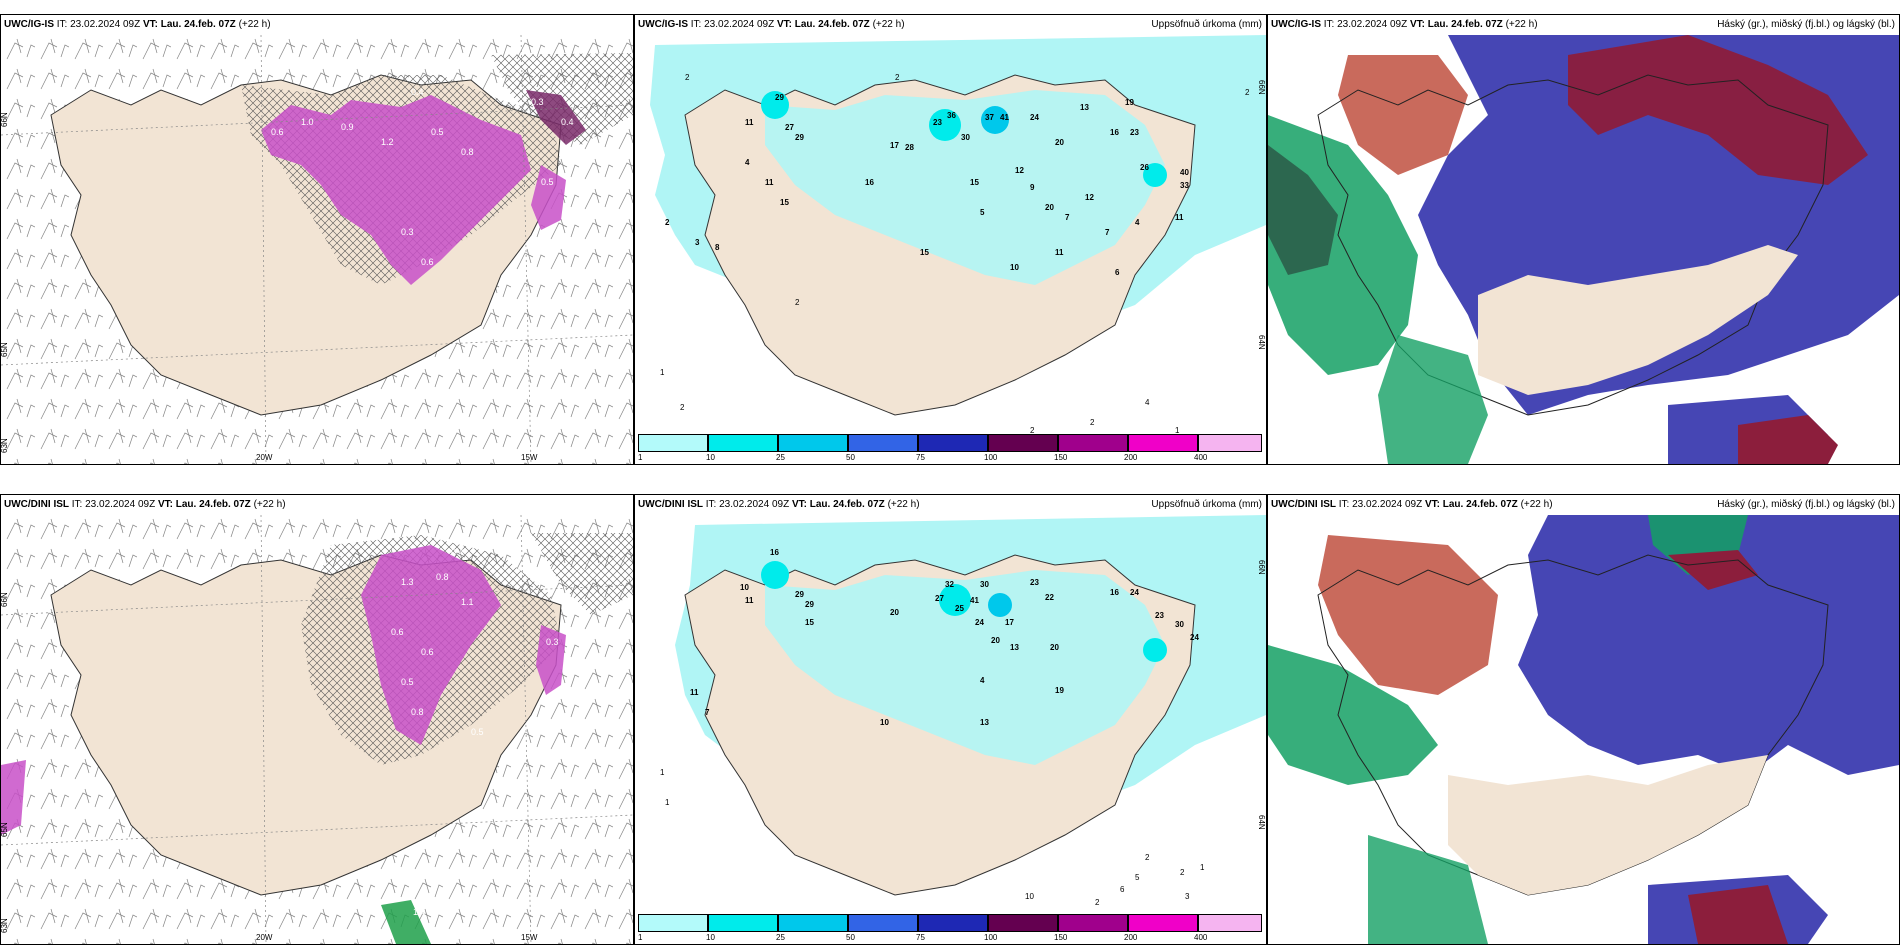 This screenshot has height=950, width=1900. What do you see at coordinates (951, 115) in the screenshot?
I see `value-label: 36` at bounding box center [951, 115].